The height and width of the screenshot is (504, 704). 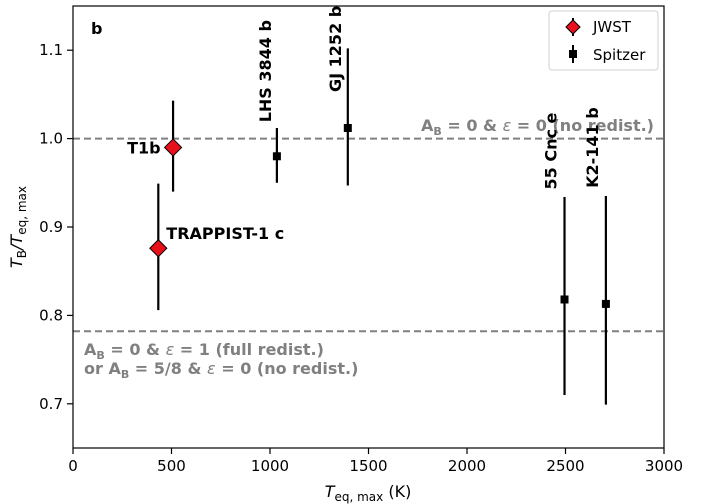 What do you see at coordinates (265, 71) in the screenshot?
I see `point-label-lhs-3844-b: LHS 3844 b` at bounding box center [265, 71].